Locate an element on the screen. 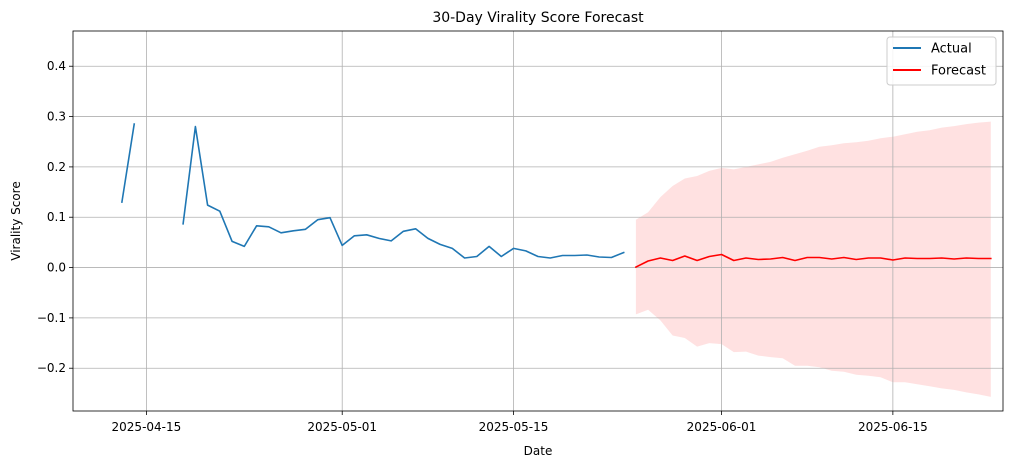 This screenshot has width=1013, height=473. series-line-actual is located at coordinates (372, 191).